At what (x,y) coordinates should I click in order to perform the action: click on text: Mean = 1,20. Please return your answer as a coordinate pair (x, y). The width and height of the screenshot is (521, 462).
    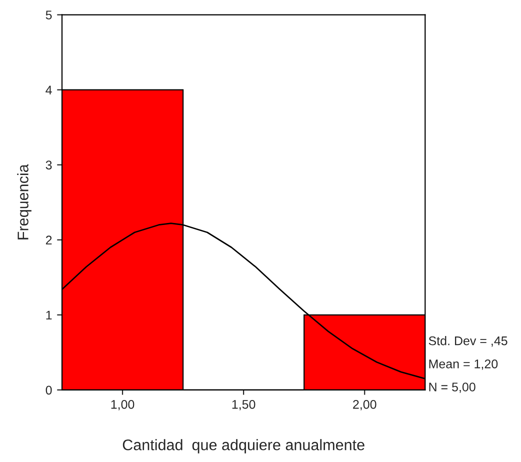
    Looking at the image, I should click on (463, 364).